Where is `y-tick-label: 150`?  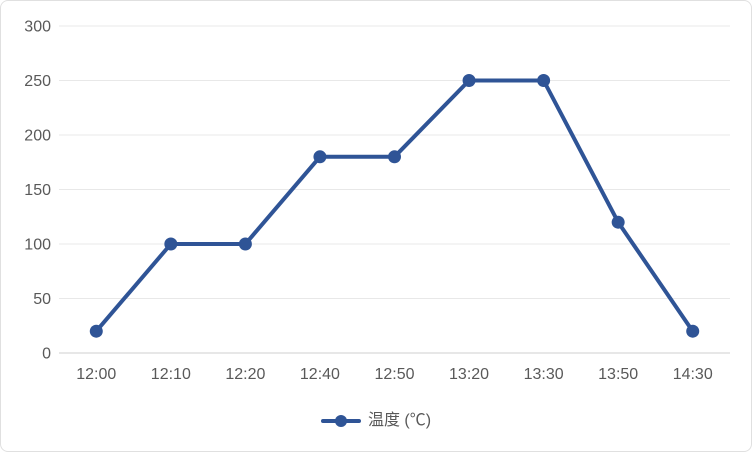 y-tick-label: 150 is located at coordinates (37, 190).